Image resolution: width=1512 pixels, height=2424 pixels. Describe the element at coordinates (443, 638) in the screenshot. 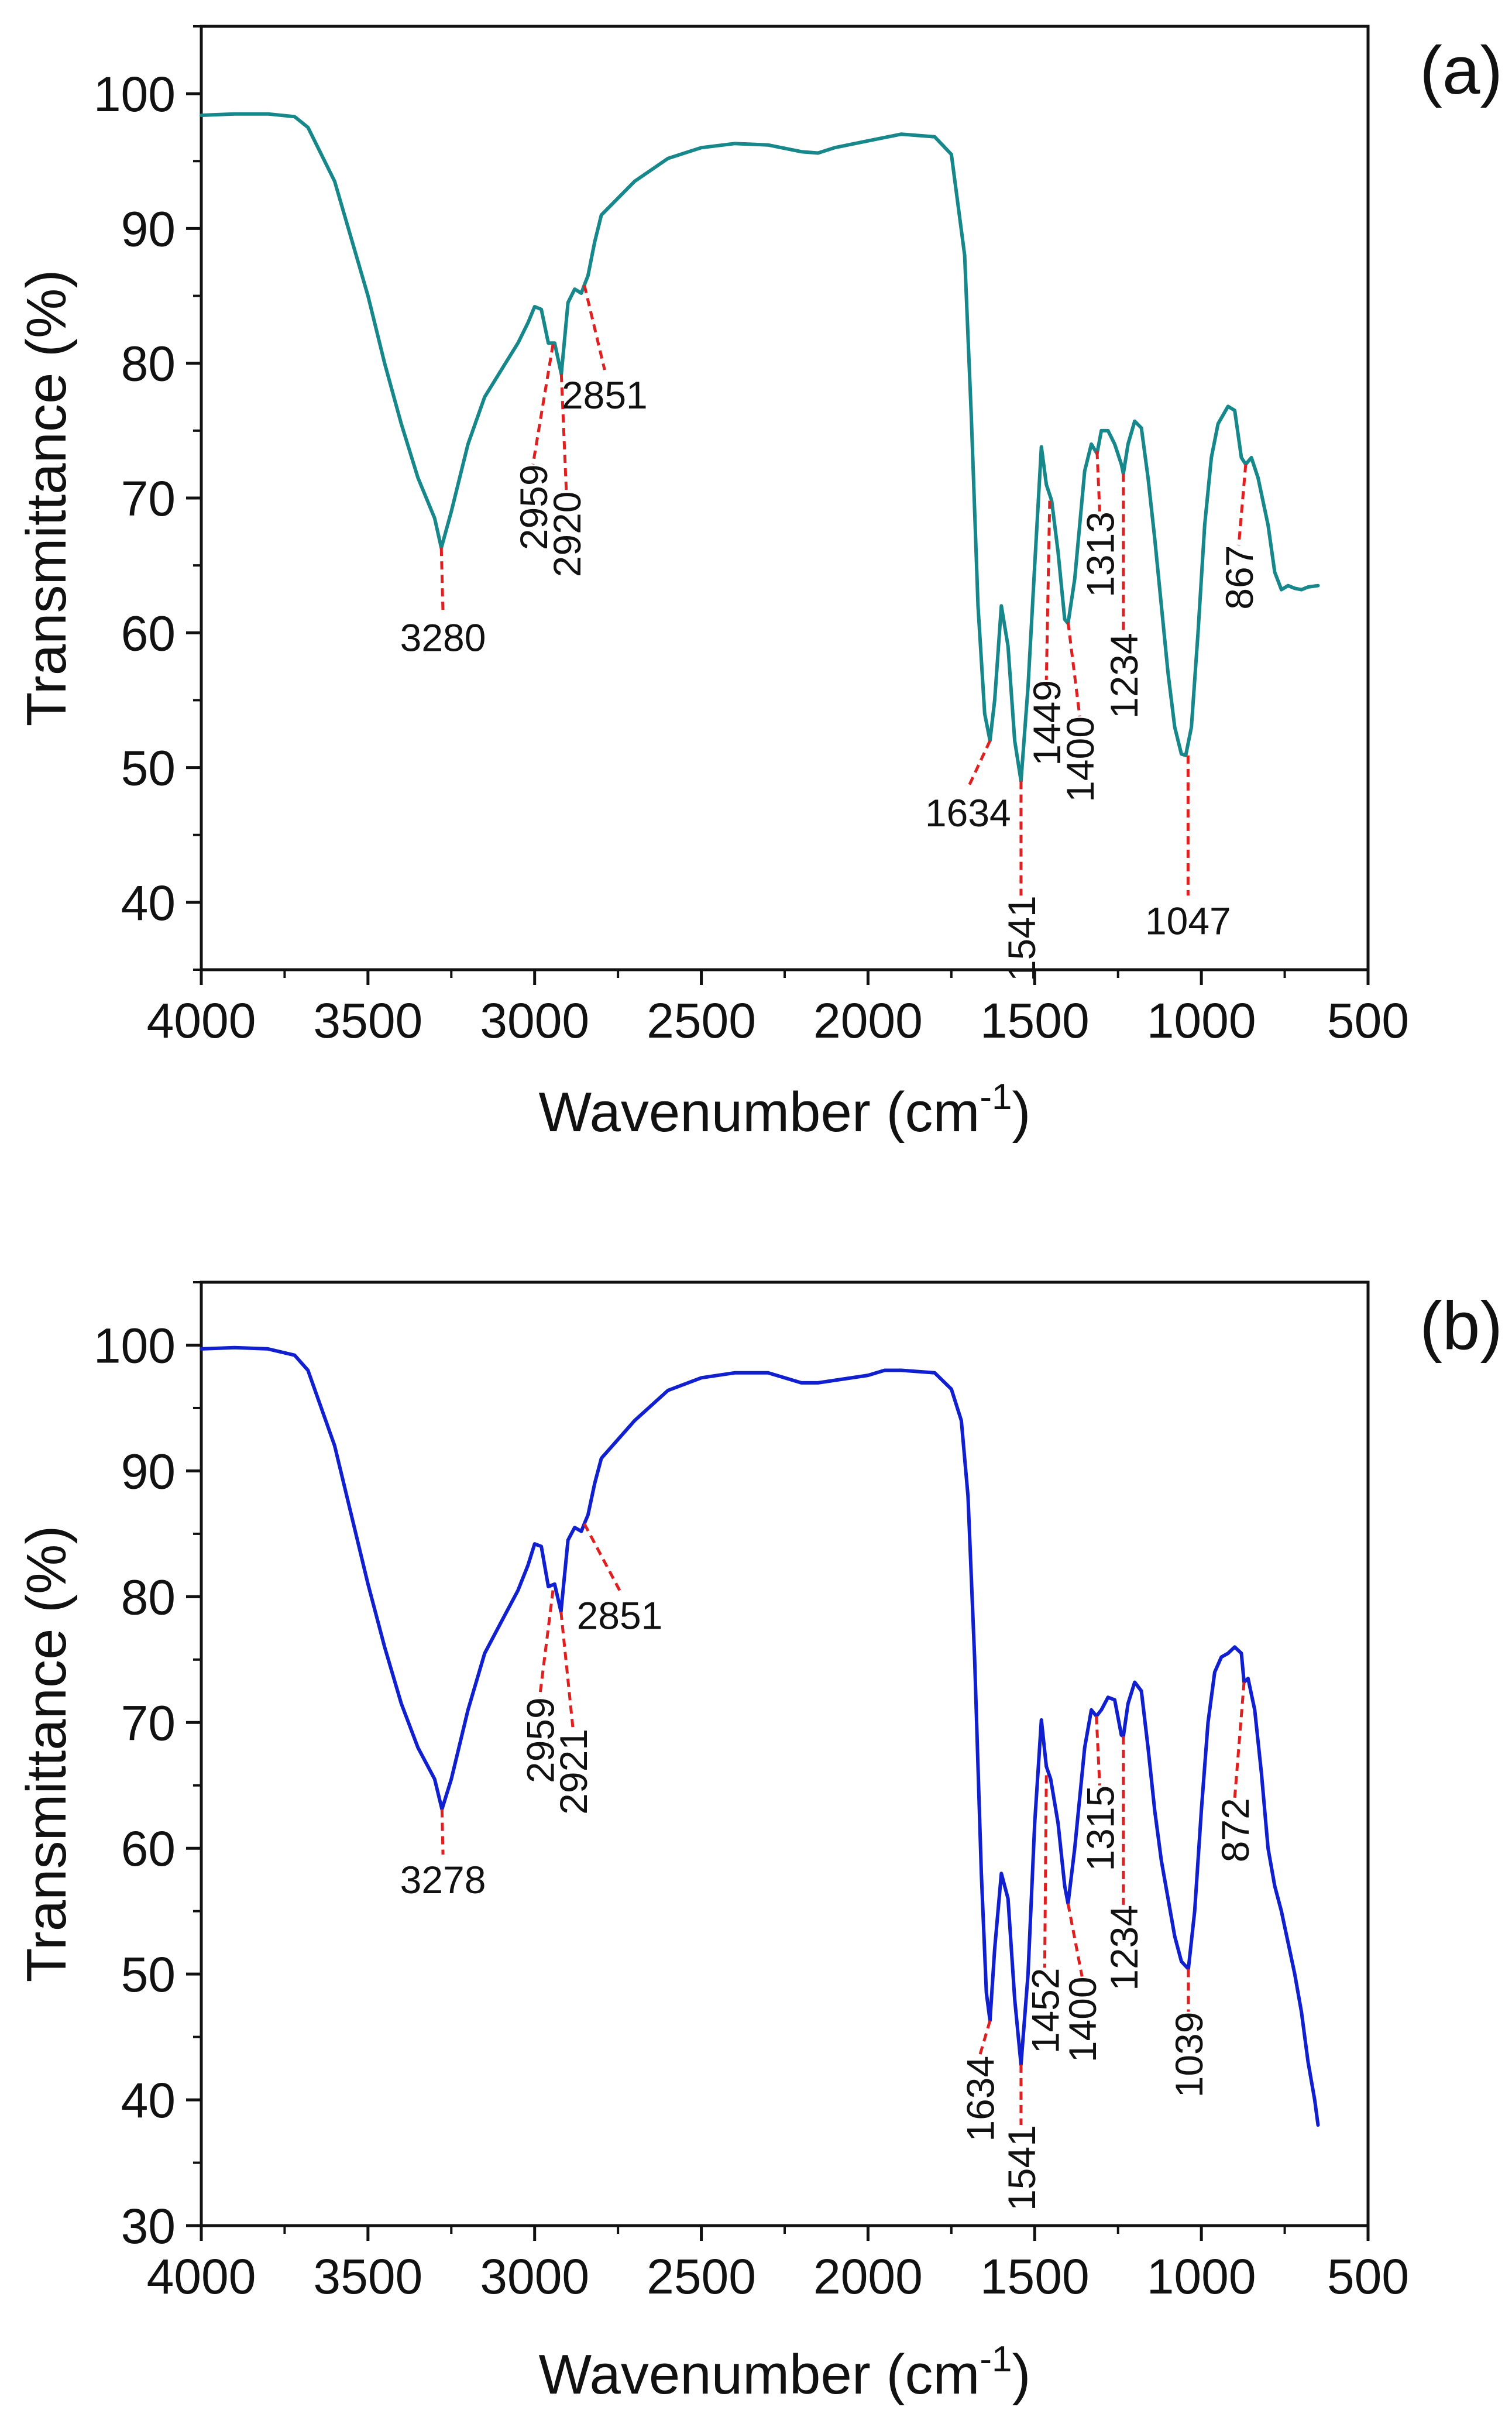

I see `peak-label: 3280` at that location.